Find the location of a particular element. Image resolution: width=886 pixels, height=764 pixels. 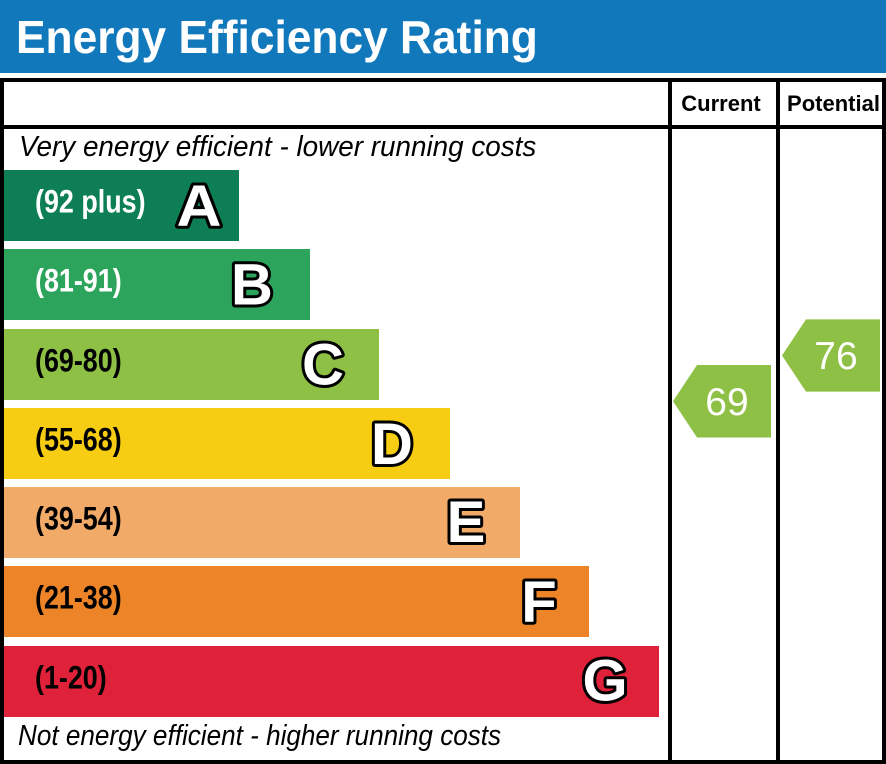

svg-text: G is located at coordinates (604, 681).